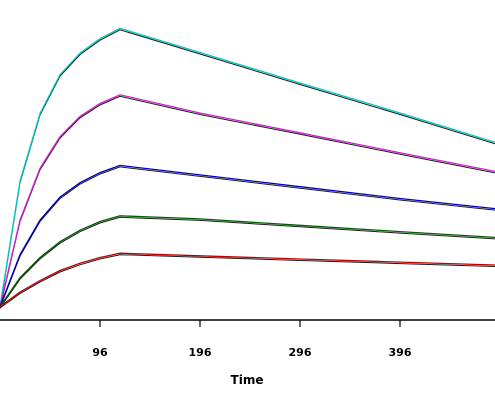  What do you see at coordinates (300, 352) in the screenshot?
I see `x-tick-label-2: 296` at bounding box center [300, 352].